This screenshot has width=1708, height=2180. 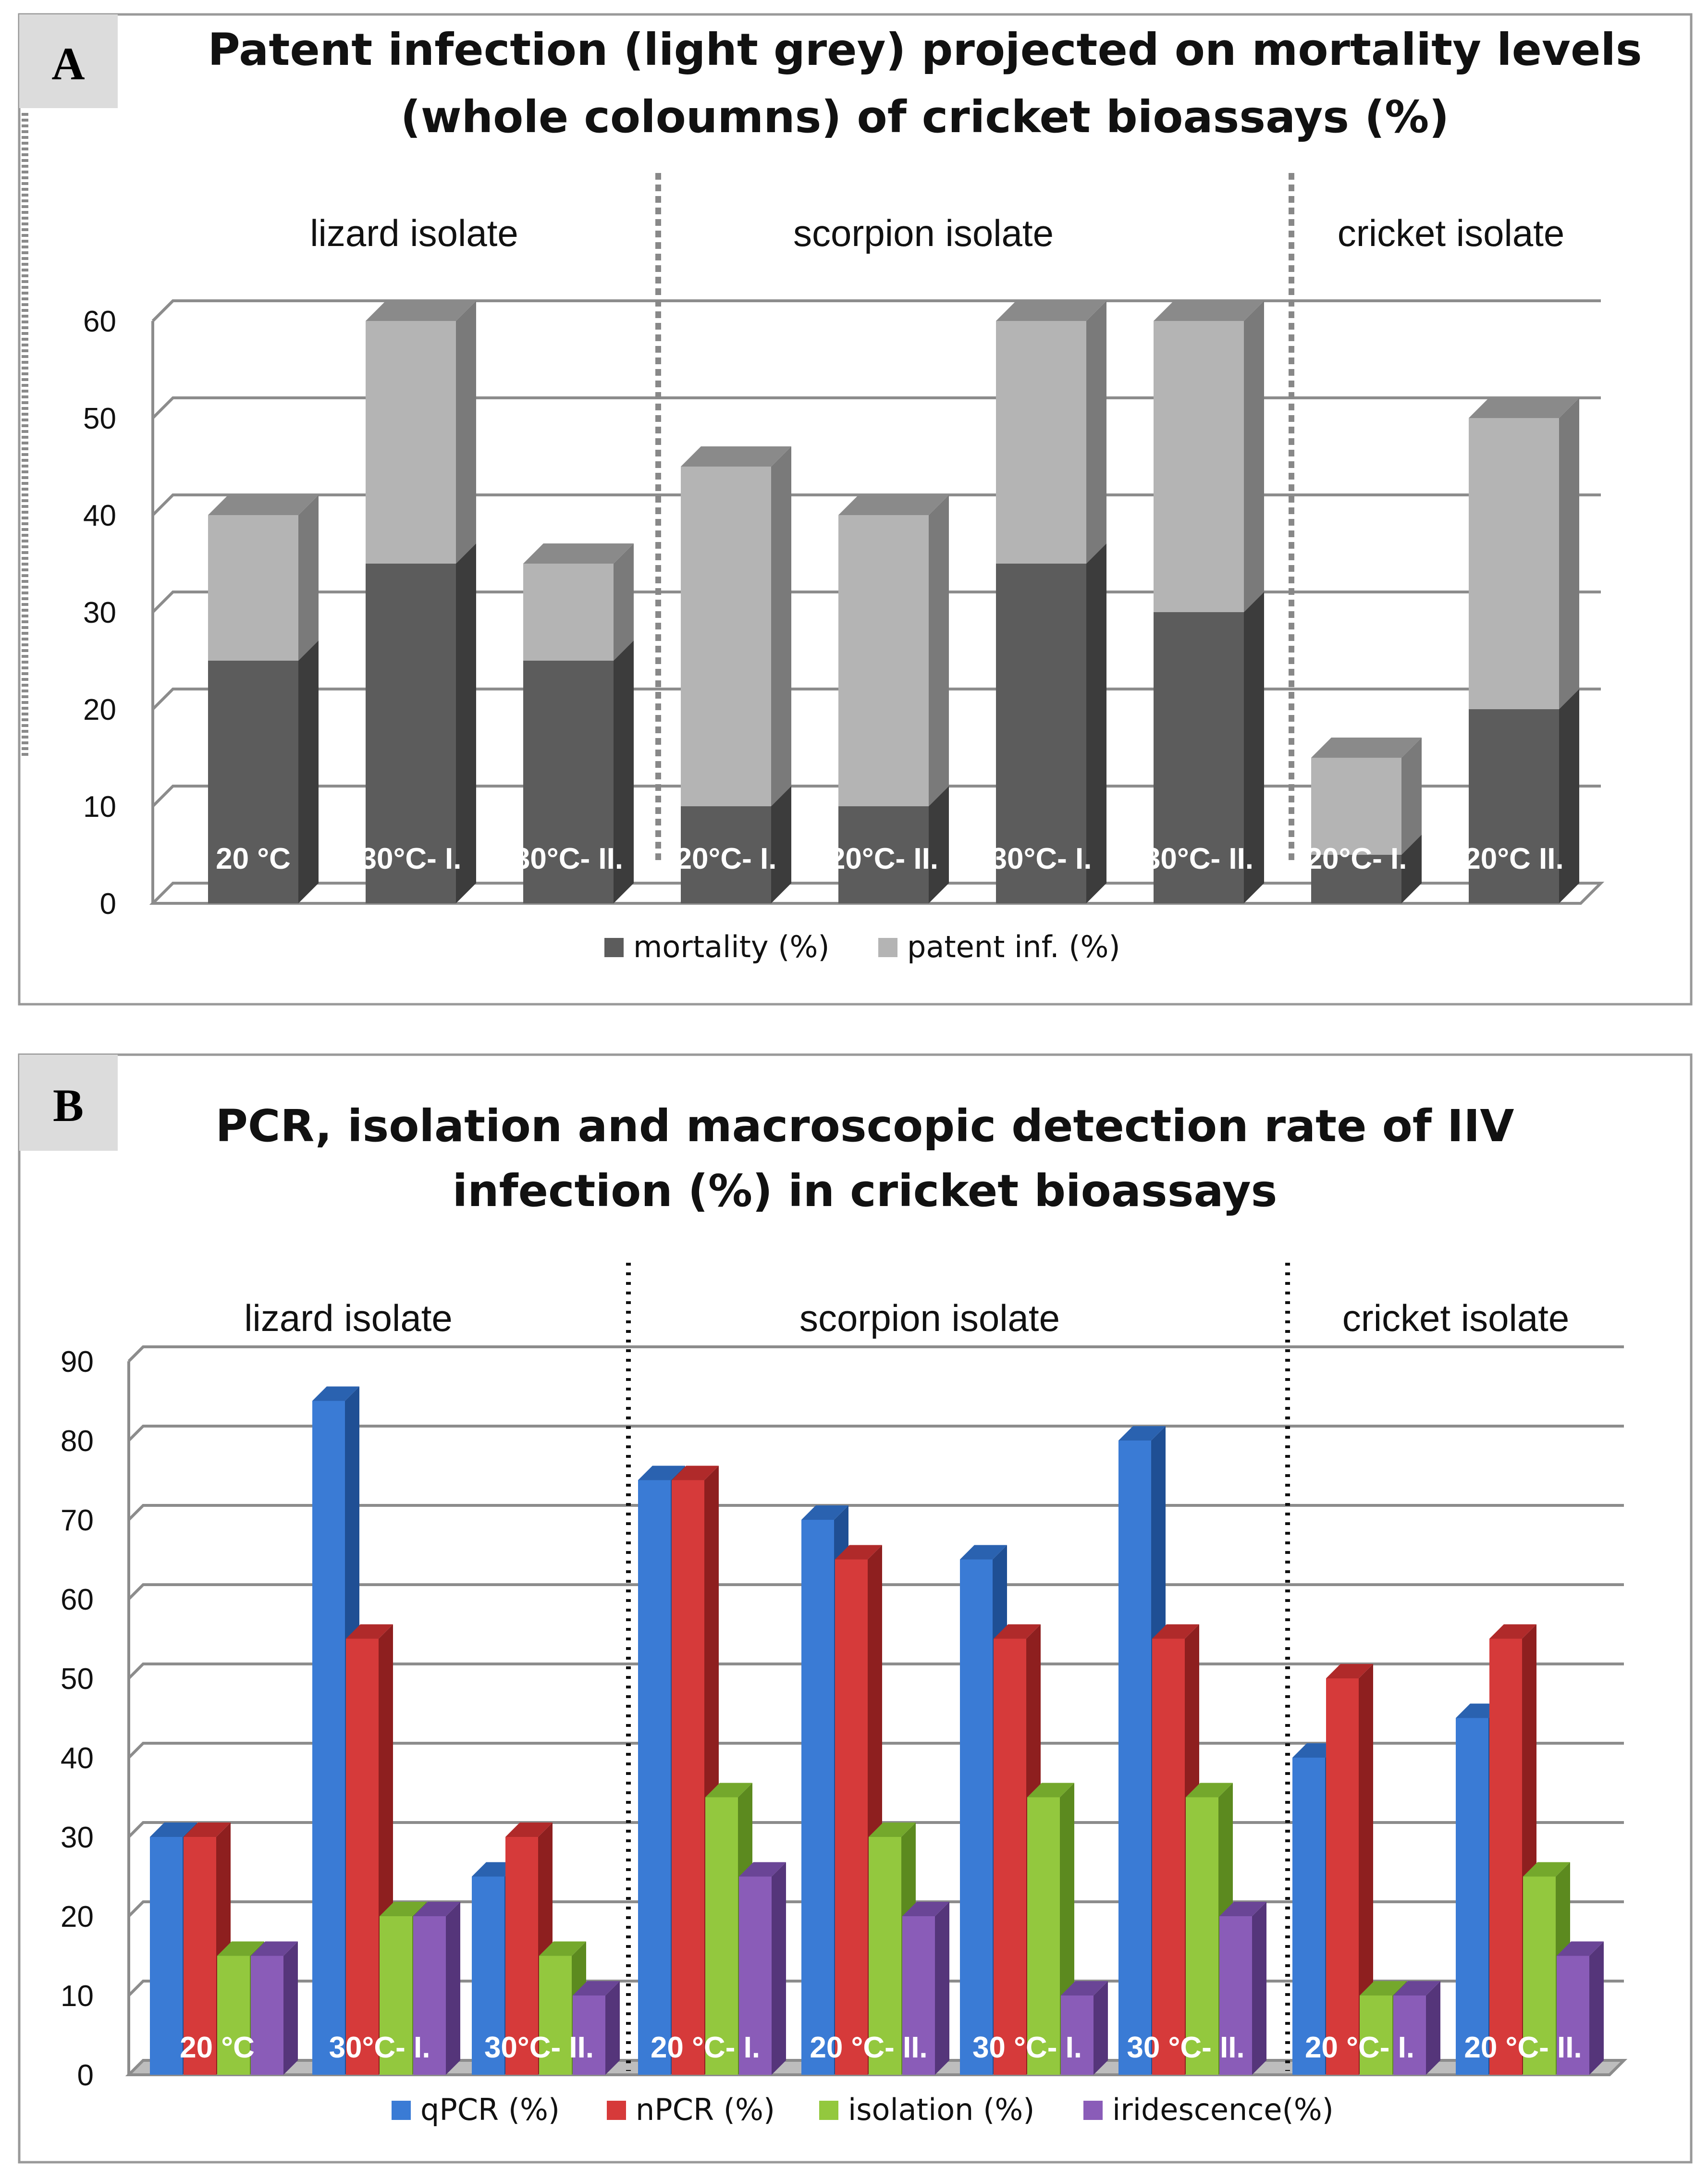 I want to click on legend-swatch-qpcr, so click(x=401, y=2110).